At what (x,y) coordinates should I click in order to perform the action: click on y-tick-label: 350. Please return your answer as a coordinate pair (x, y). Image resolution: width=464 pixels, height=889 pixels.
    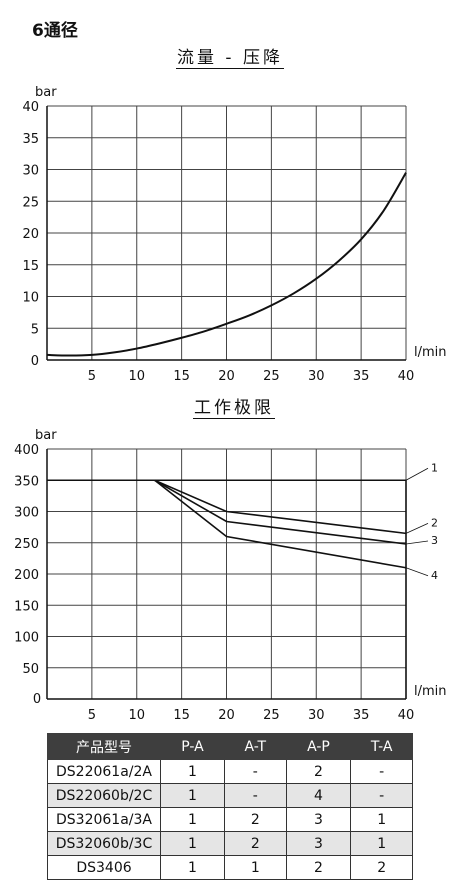
    Looking at the image, I should click on (26, 481).